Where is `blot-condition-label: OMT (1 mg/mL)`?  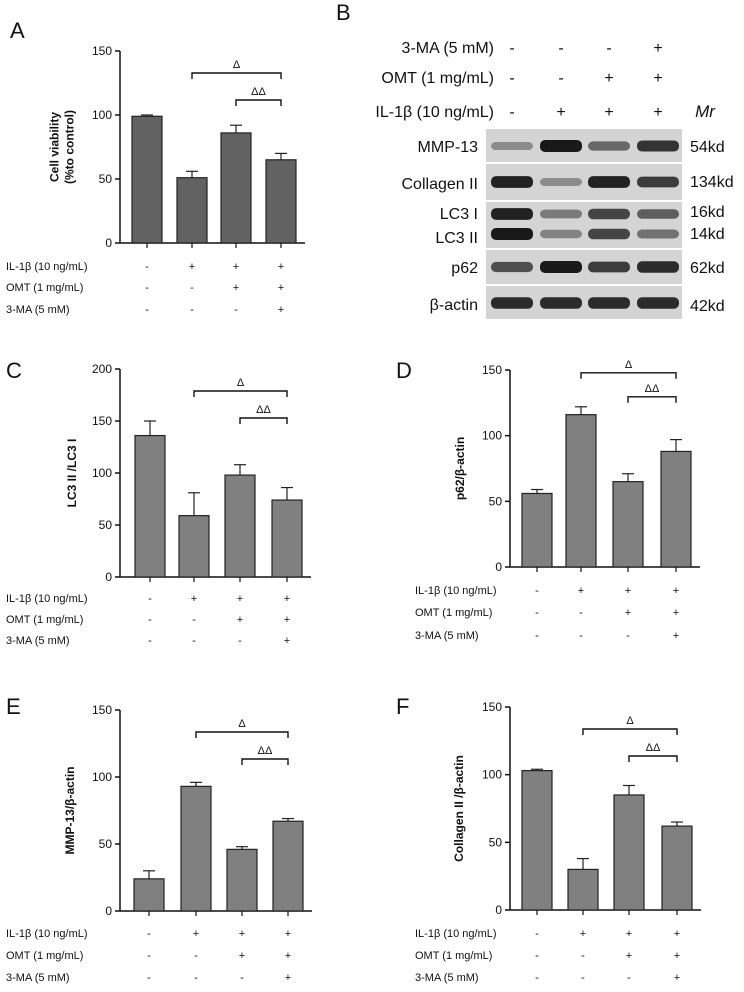 blot-condition-label: OMT (1 mg/mL) is located at coordinates (437, 78).